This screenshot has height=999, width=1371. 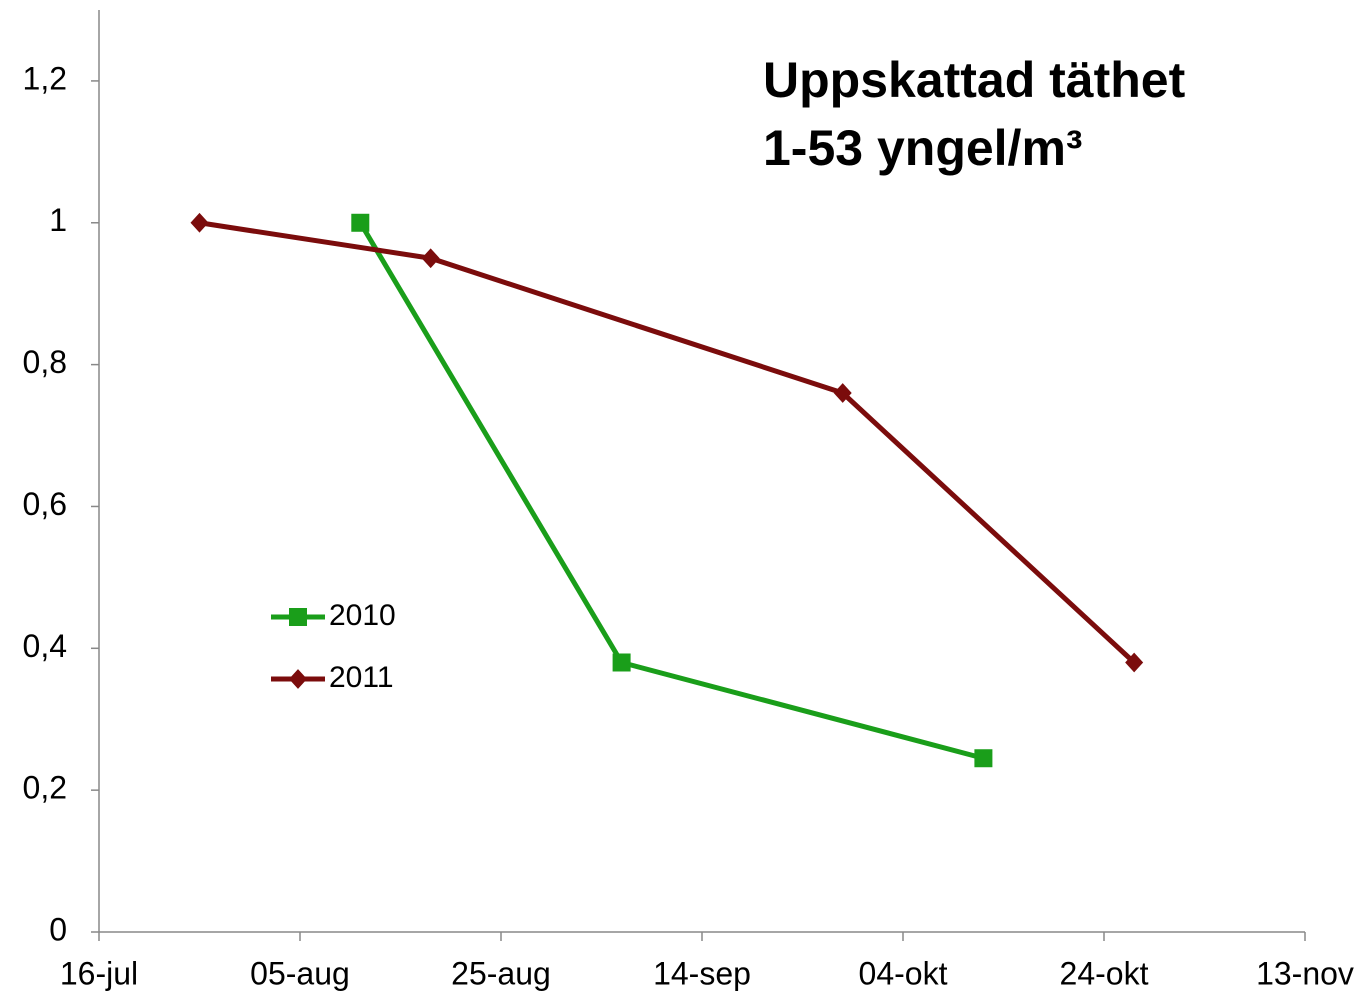 I want to click on x-tick-label: 16-jul, so click(x=99, y=973).